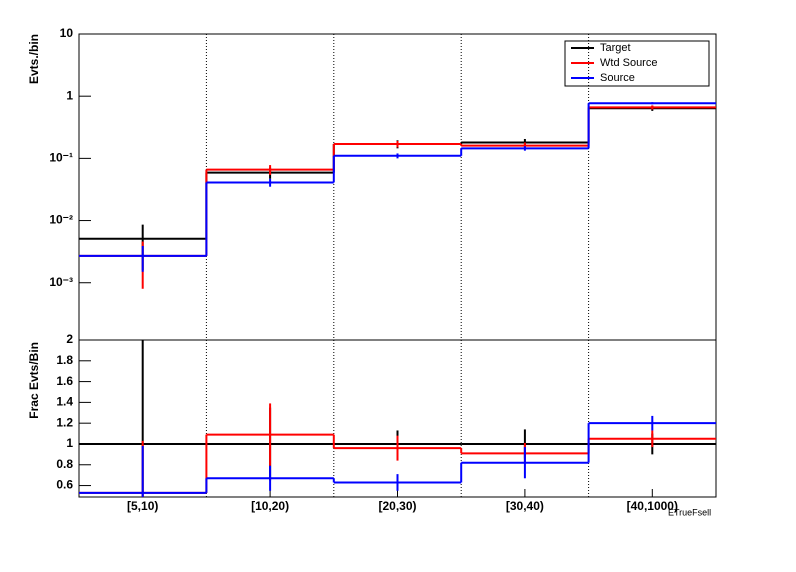  What do you see at coordinates (525, 506) in the screenshot?
I see `x-tick-label: [30,40)` at bounding box center [525, 506].